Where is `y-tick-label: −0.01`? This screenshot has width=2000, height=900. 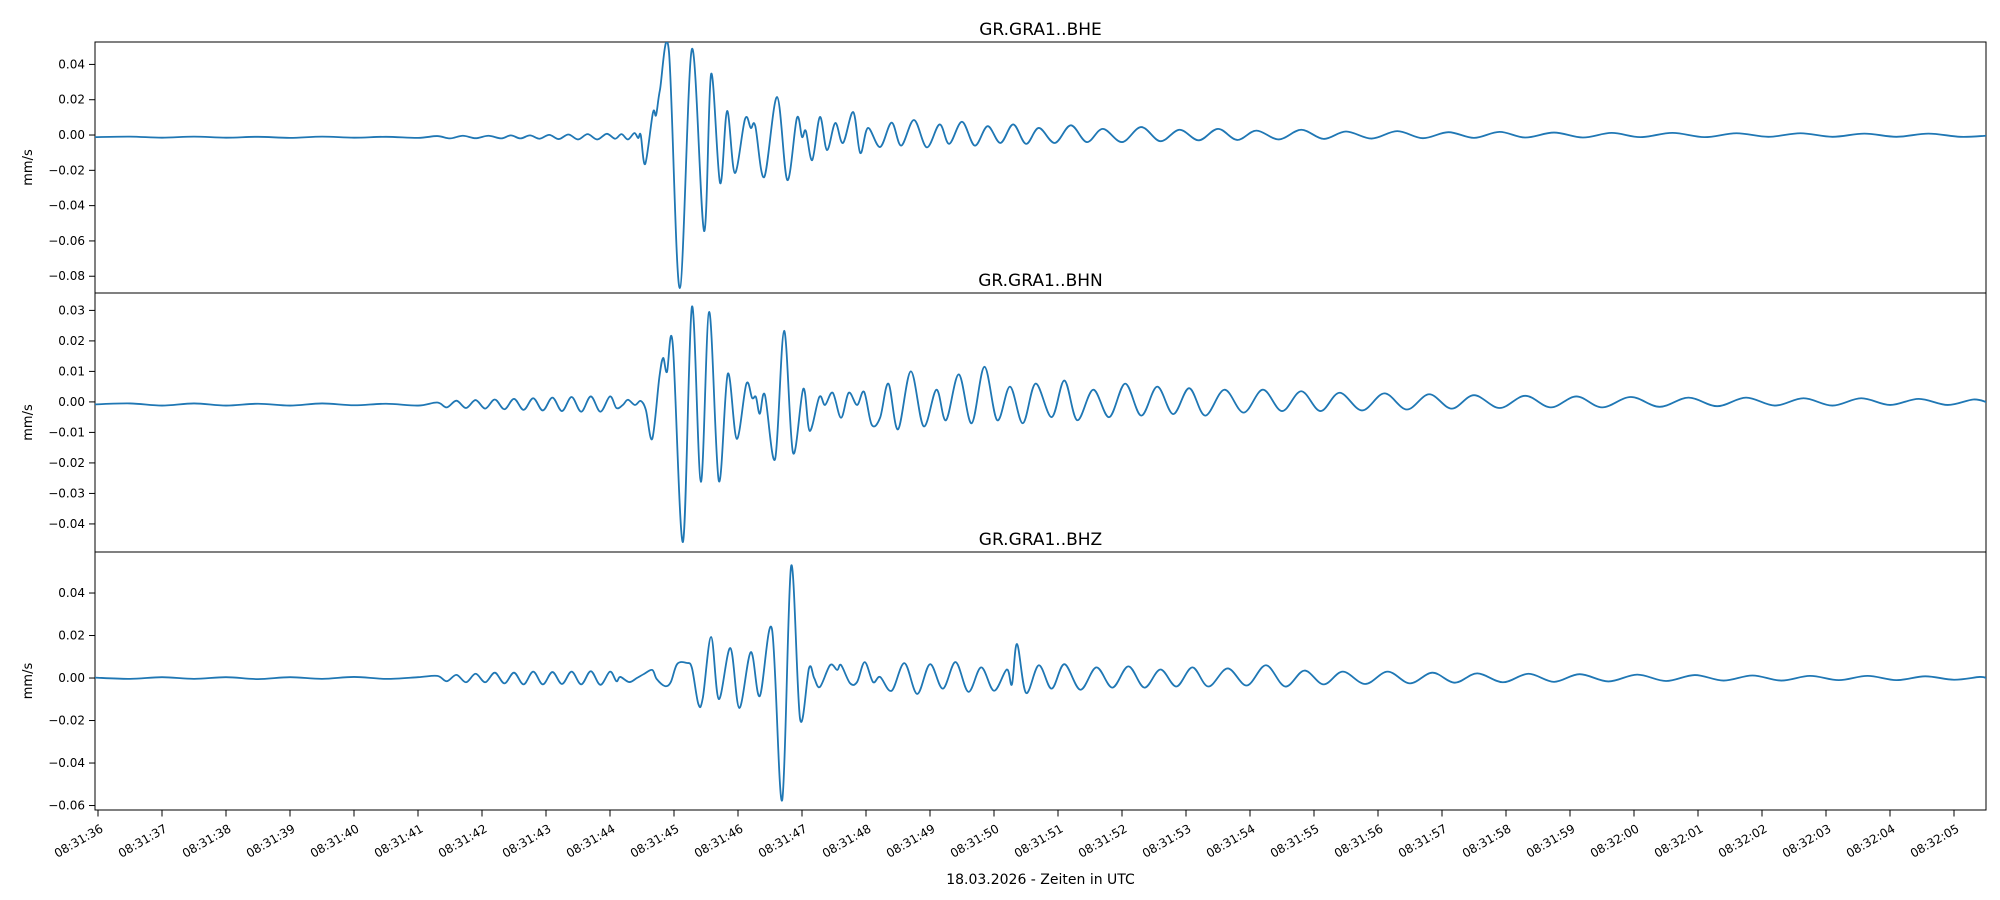
y-tick-label: −0.01 is located at coordinates (66, 432).